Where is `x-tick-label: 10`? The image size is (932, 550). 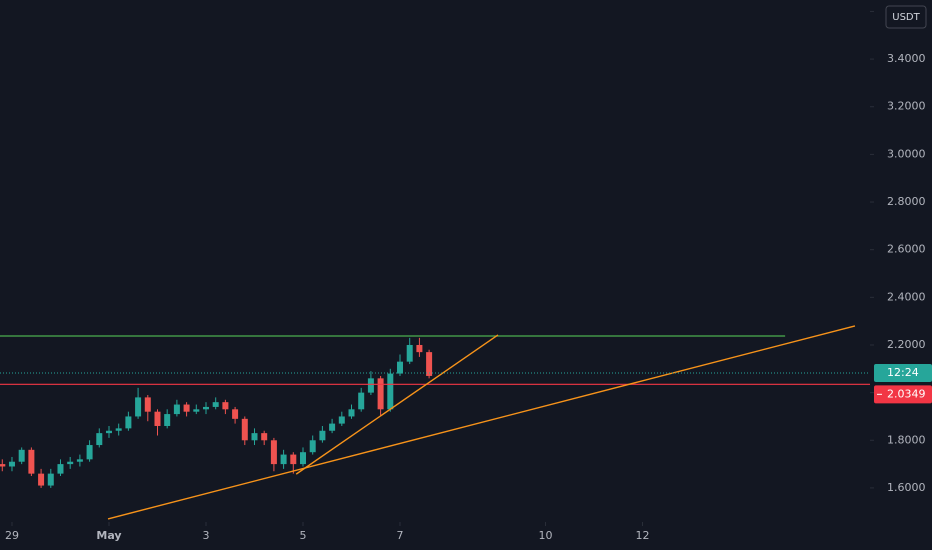
x-tick-label: 10 is located at coordinates (546, 535).